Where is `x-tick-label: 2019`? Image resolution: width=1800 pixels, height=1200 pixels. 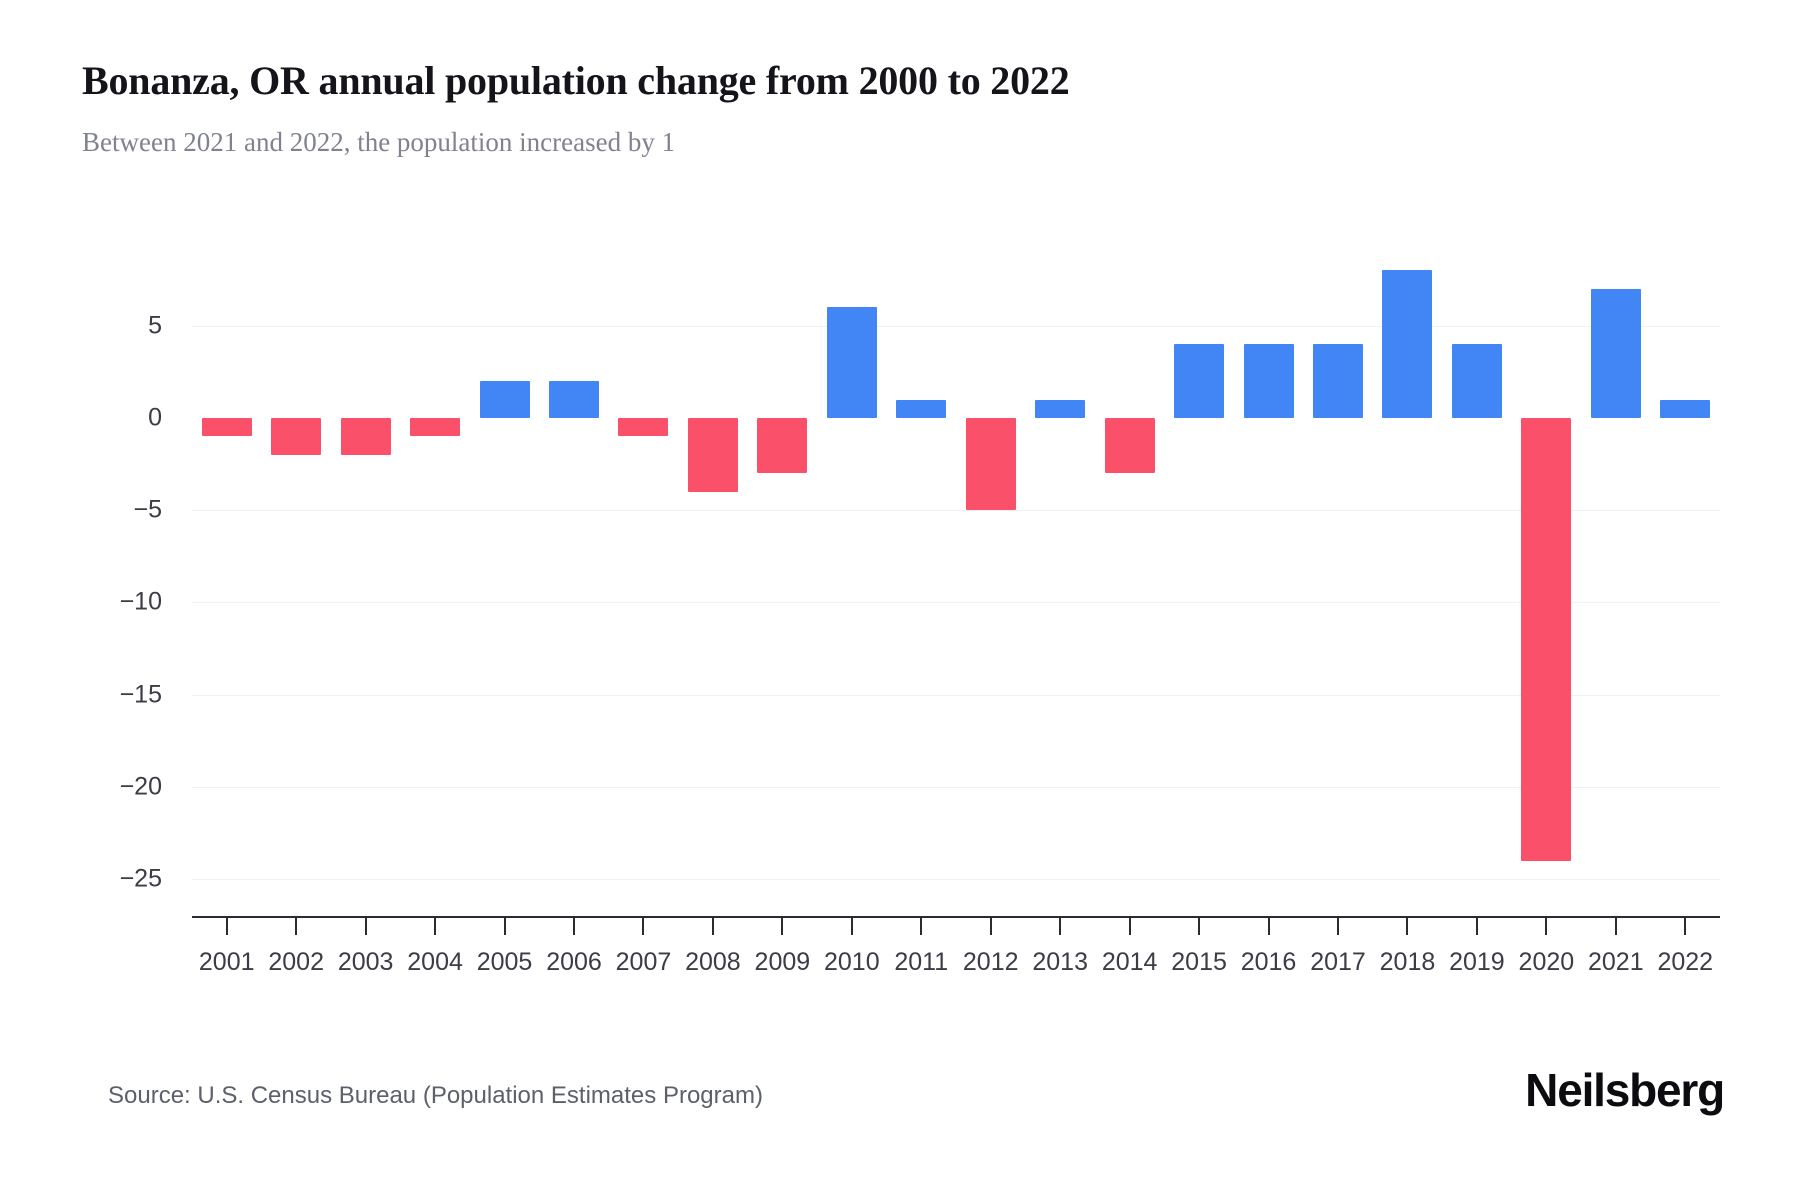
x-tick-label: 2019 is located at coordinates (1477, 962).